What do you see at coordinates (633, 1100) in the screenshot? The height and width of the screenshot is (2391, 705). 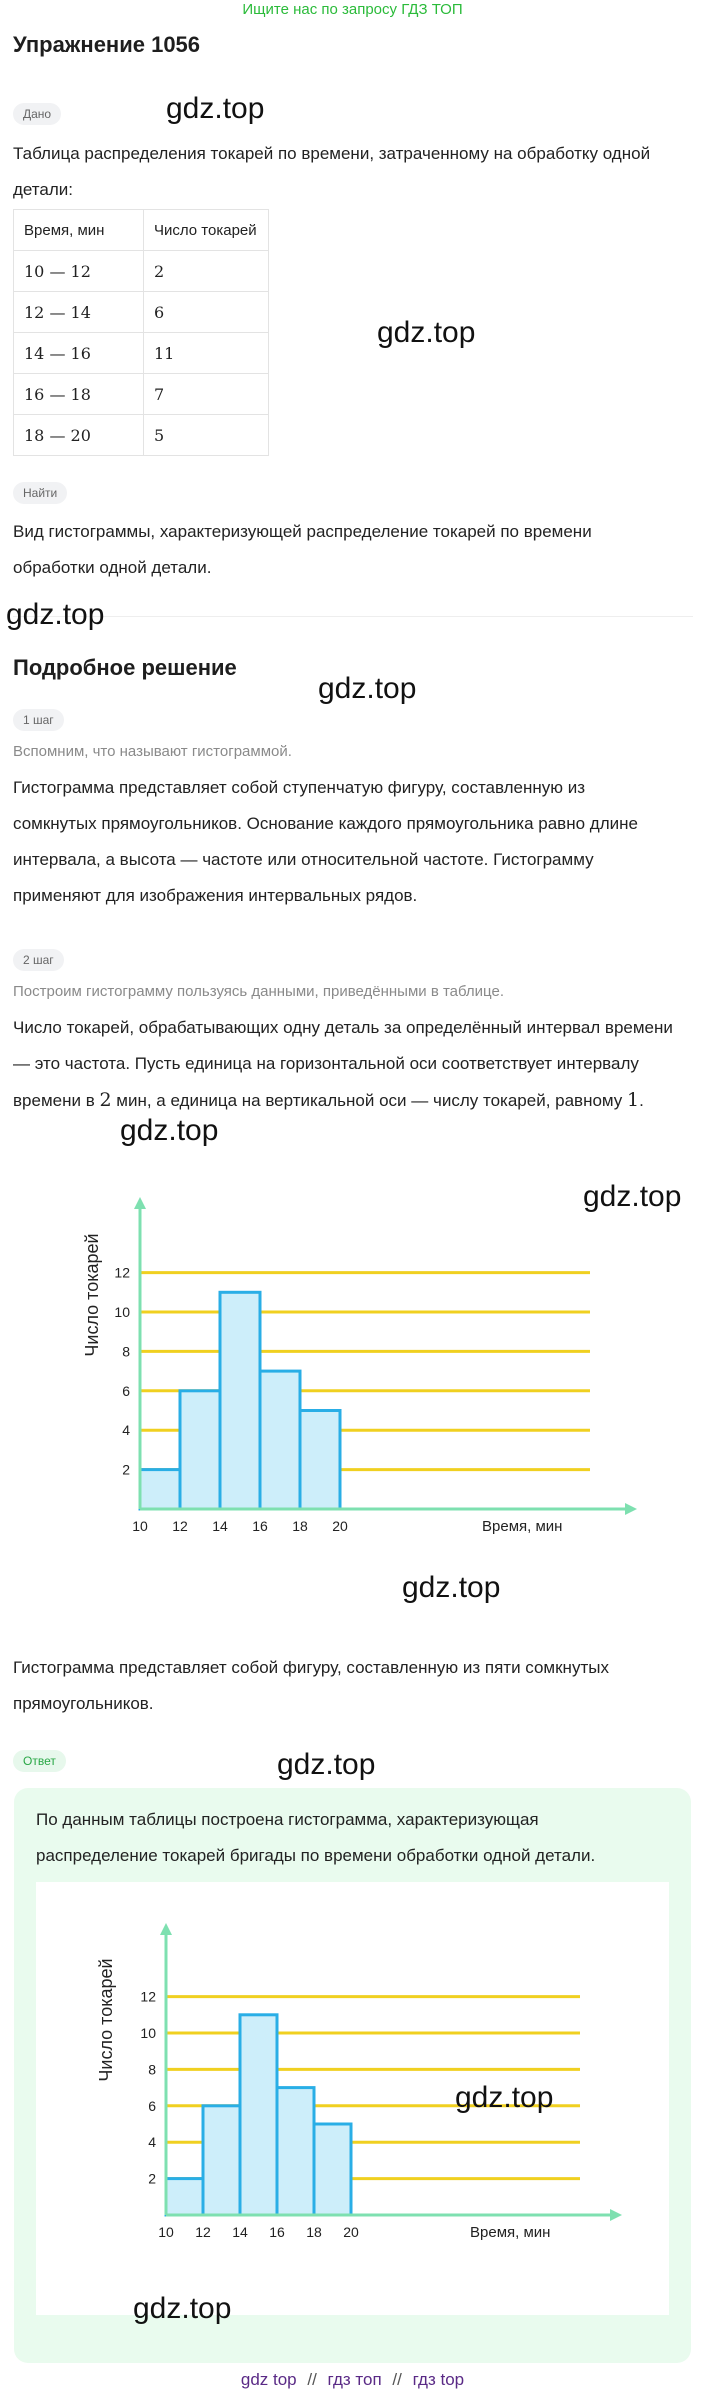 I see `step2-number: 1` at bounding box center [633, 1100].